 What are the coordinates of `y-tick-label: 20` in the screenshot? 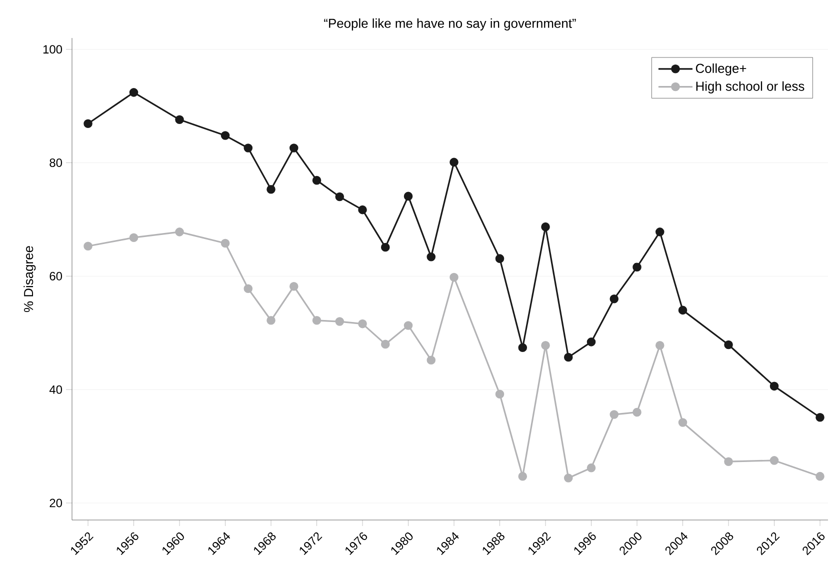 It's located at (56, 503).